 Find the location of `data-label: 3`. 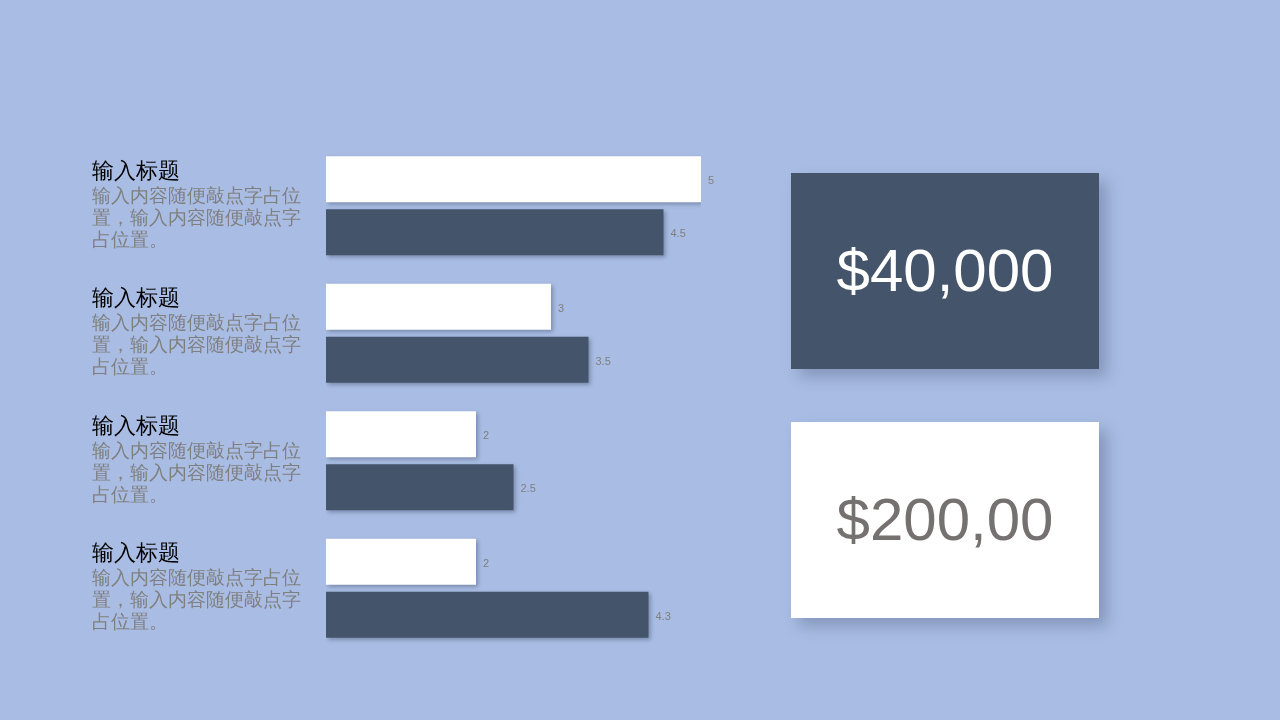

data-label: 3 is located at coordinates (561, 307).